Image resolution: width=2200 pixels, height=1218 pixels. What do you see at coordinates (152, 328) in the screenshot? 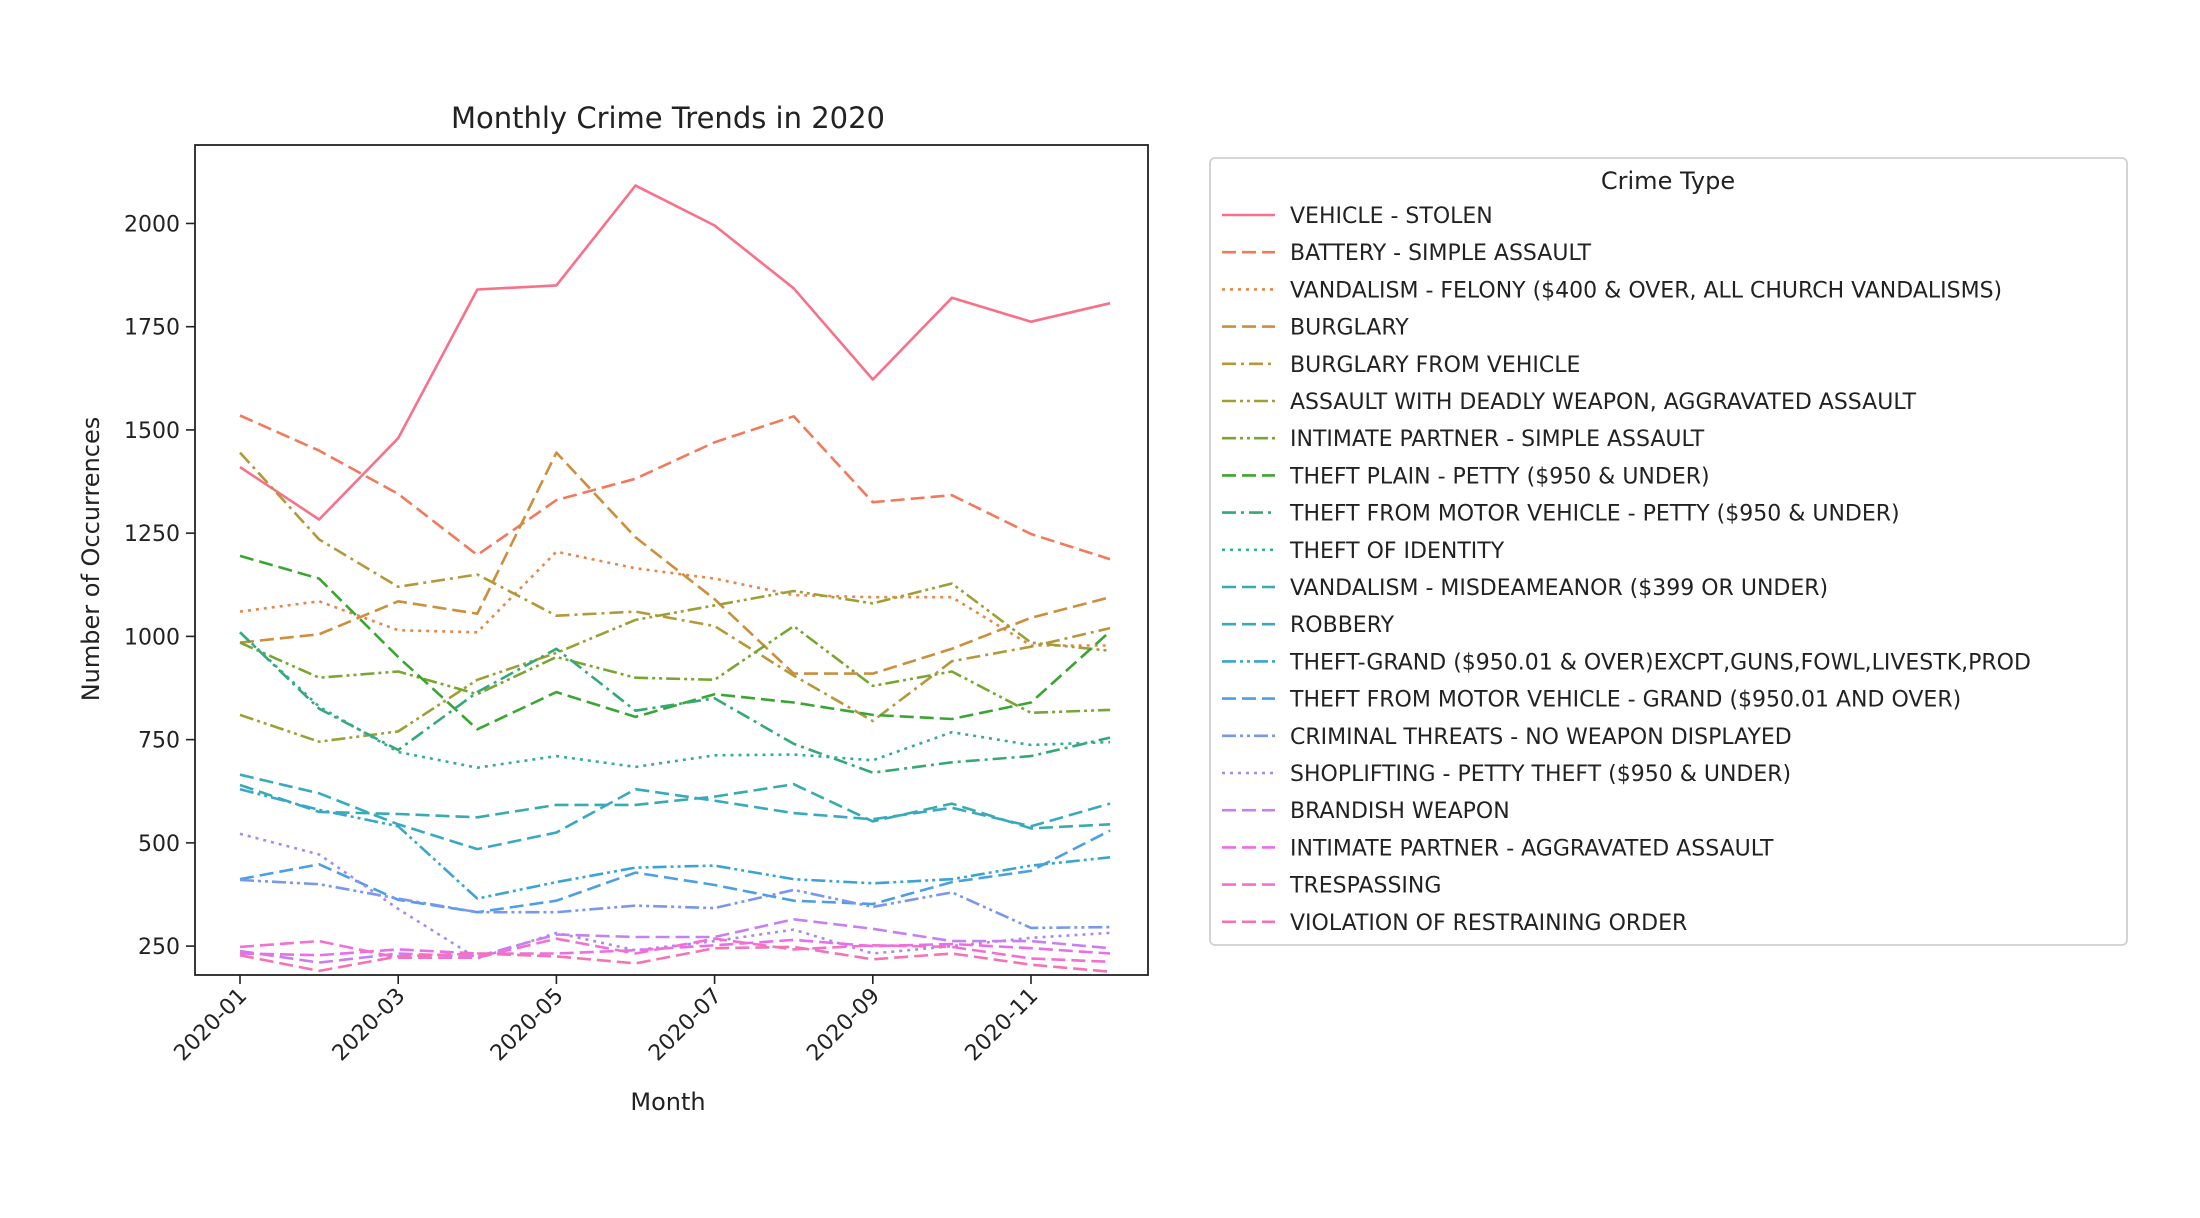
I see `y-tick-label: 1750` at bounding box center [152, 328].